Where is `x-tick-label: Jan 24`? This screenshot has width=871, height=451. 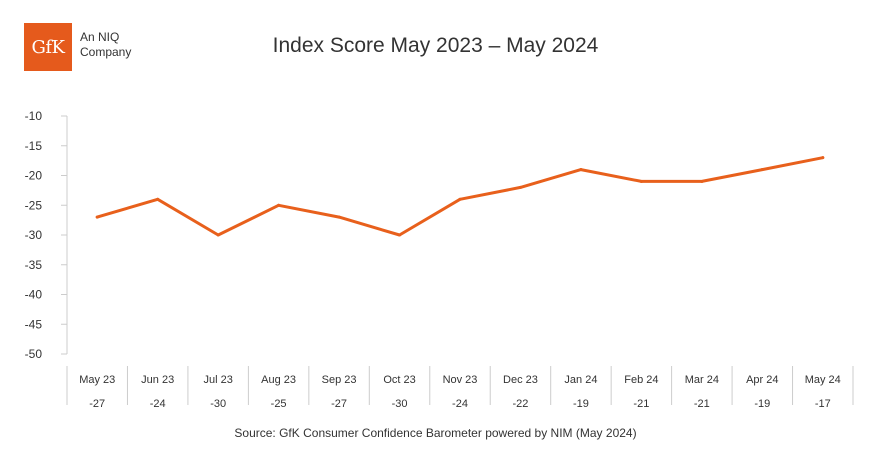 x-tick-label: Jan 24 is located at coordinates (580, 380).